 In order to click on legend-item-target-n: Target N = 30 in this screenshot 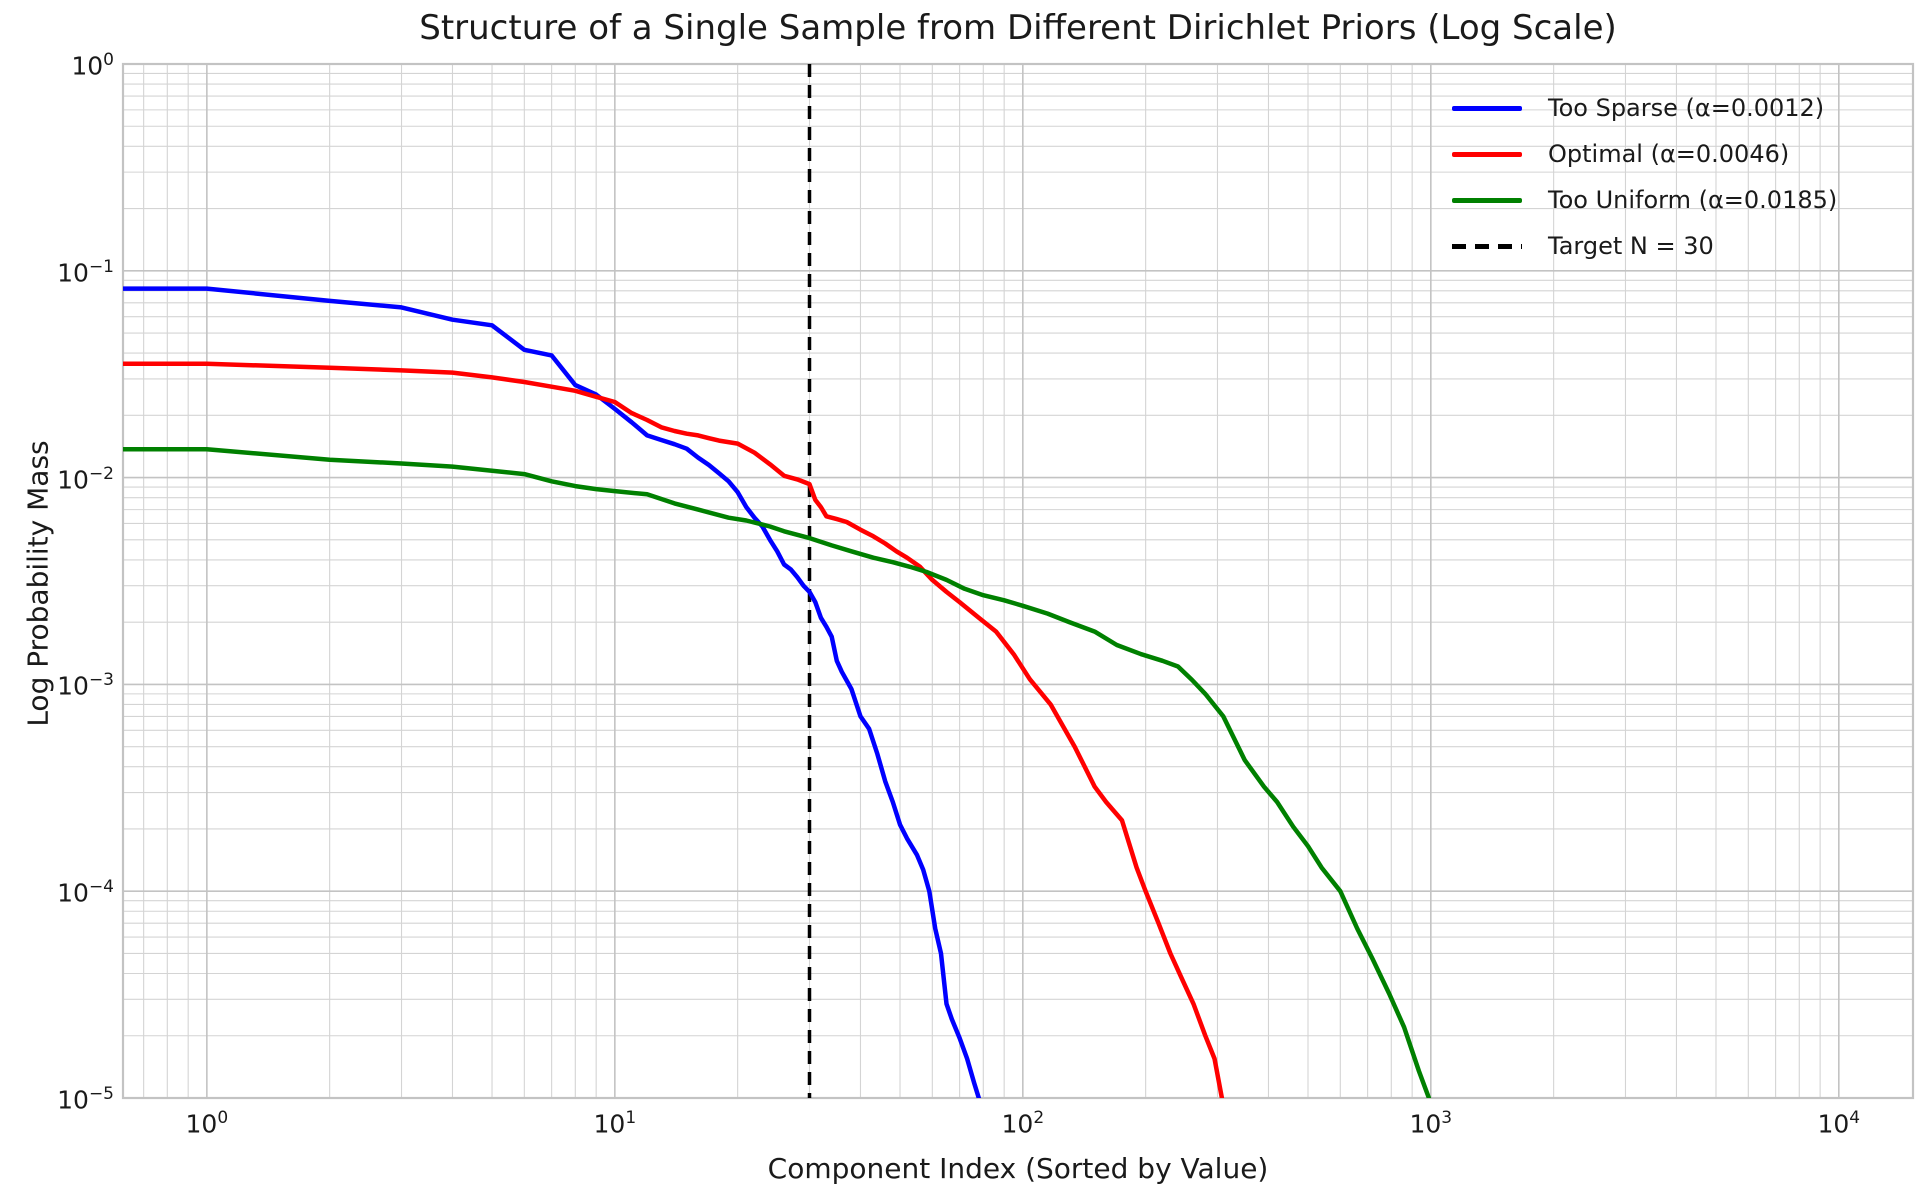, I will do `click(1644, 246)`.